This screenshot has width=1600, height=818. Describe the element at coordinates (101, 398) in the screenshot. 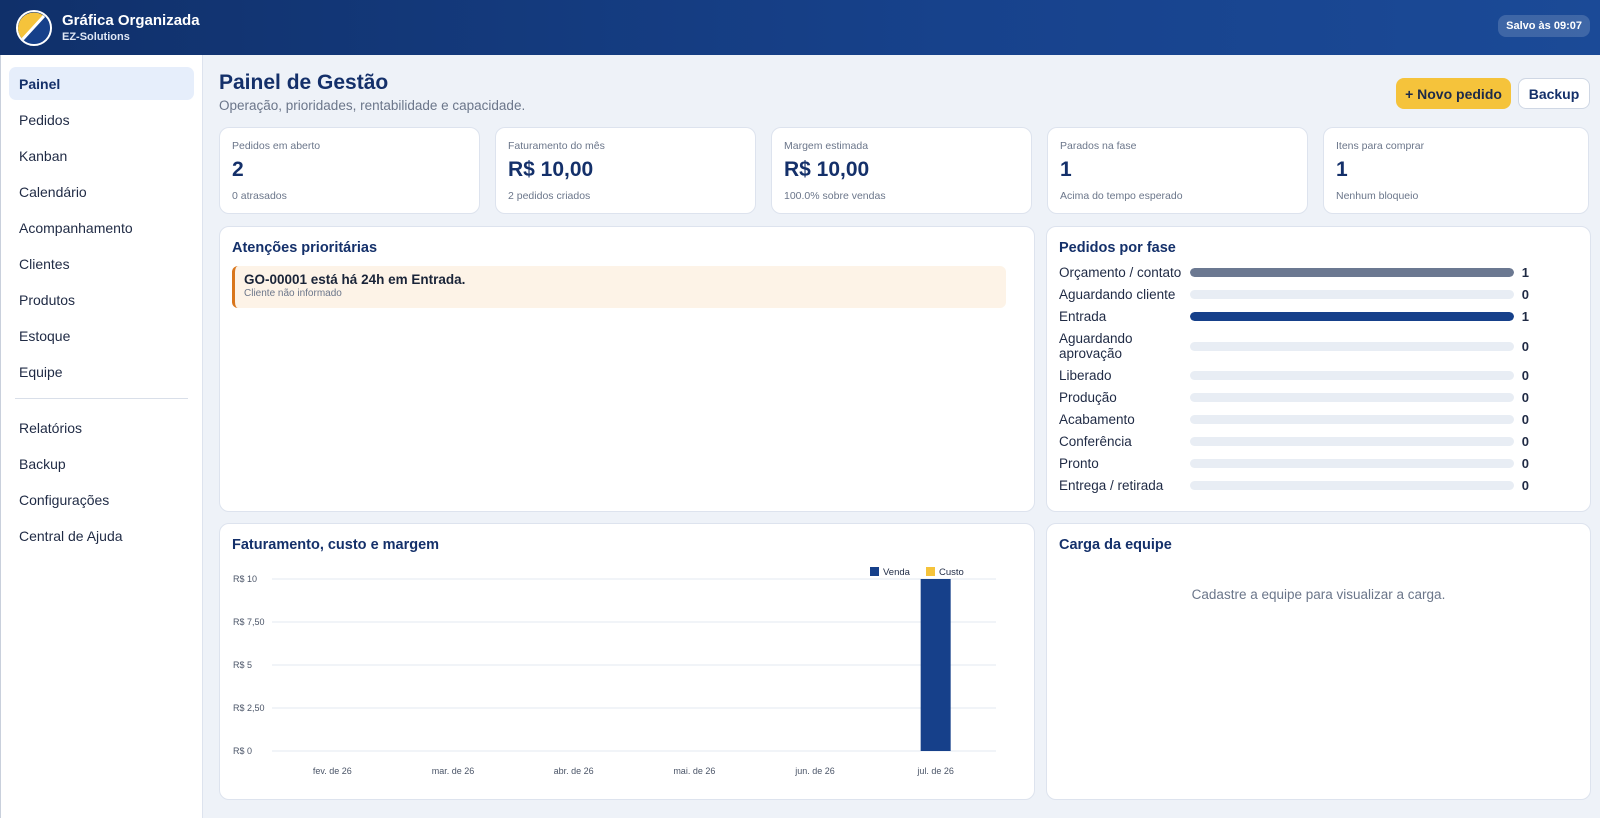

I see `sidebar-divider` at that location.